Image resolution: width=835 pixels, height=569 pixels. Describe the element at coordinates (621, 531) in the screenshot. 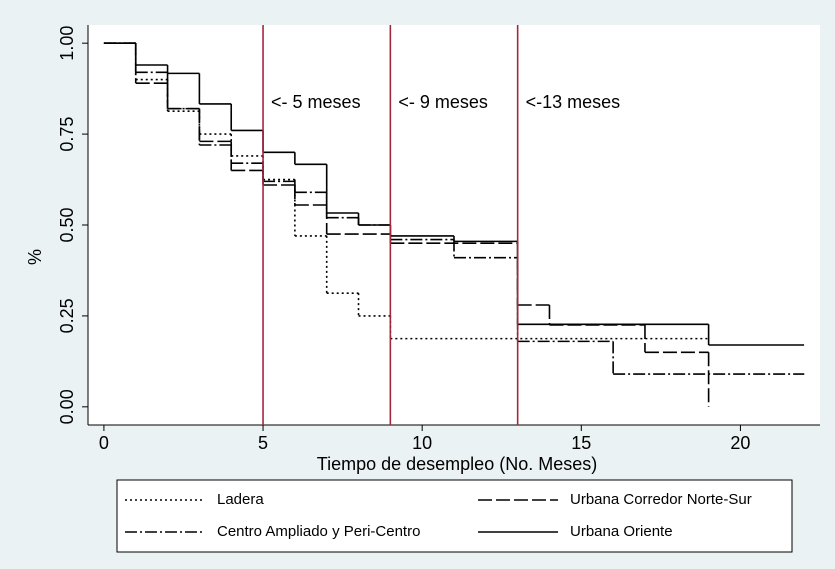

I see `legend-label: Urbana Oriente` at that location.